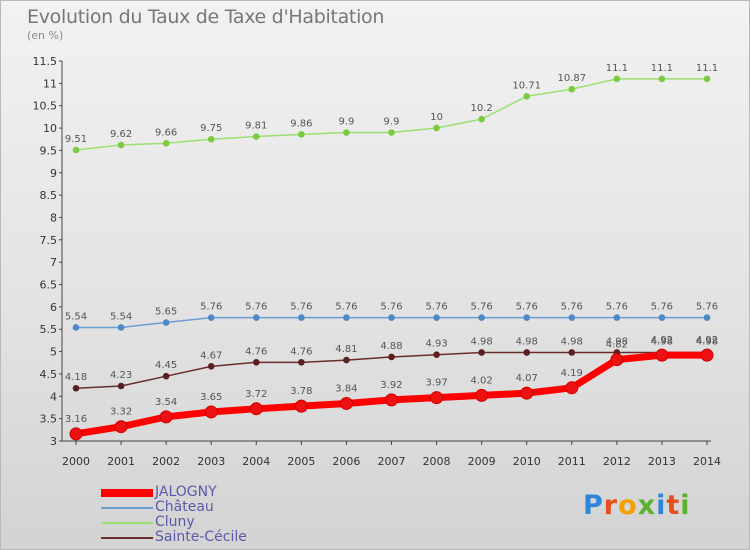 The image size is (750, 550). Describe the element at coordinates (527, 378) in the screenshot. I see `data-label: 4.07` at that location.